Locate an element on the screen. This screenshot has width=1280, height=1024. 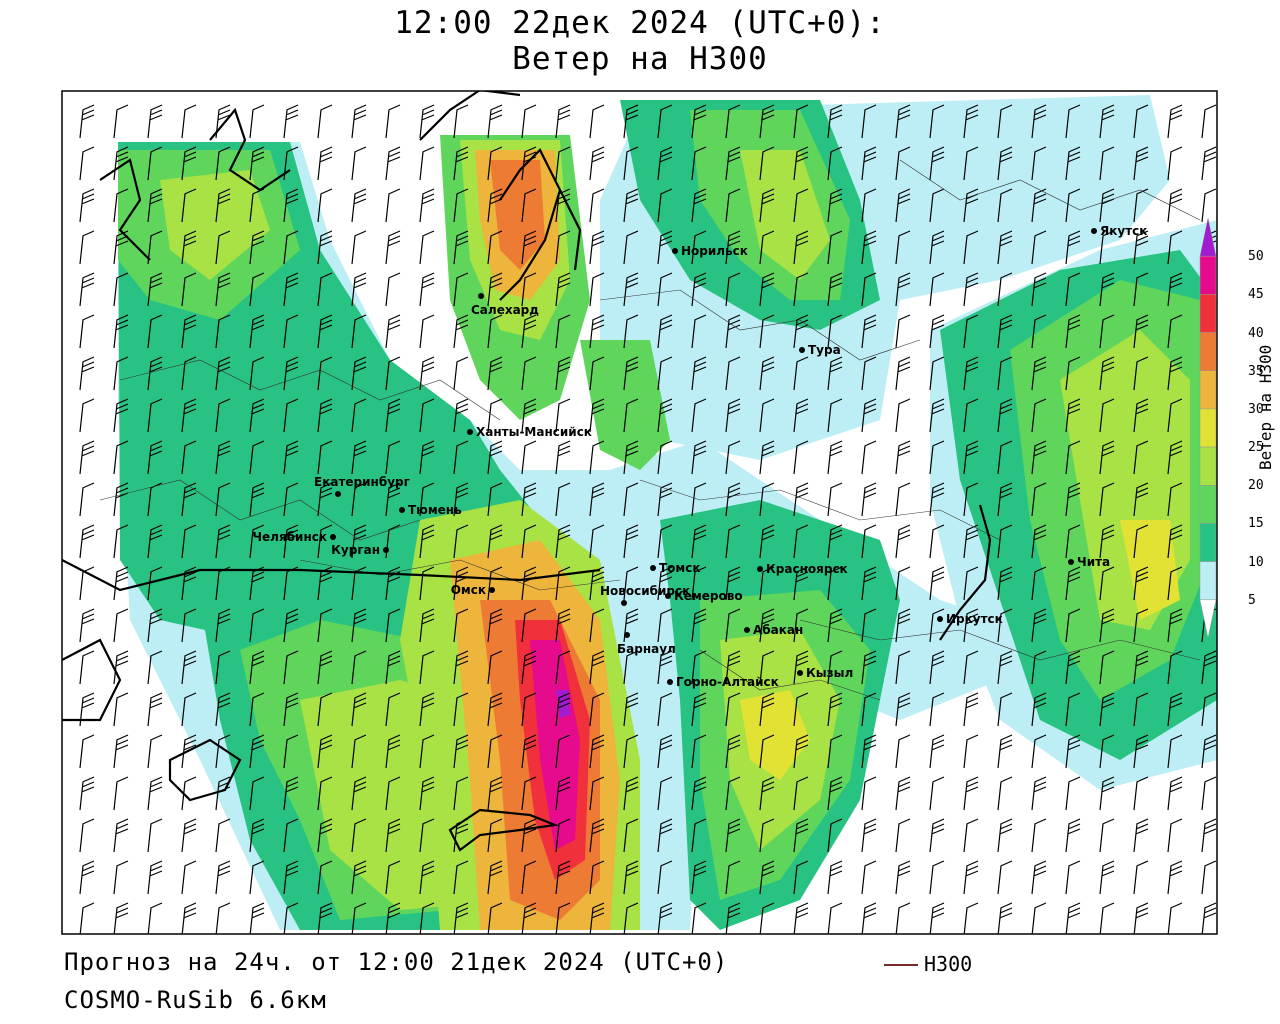
city-marker is located at coordinates (802, 350).